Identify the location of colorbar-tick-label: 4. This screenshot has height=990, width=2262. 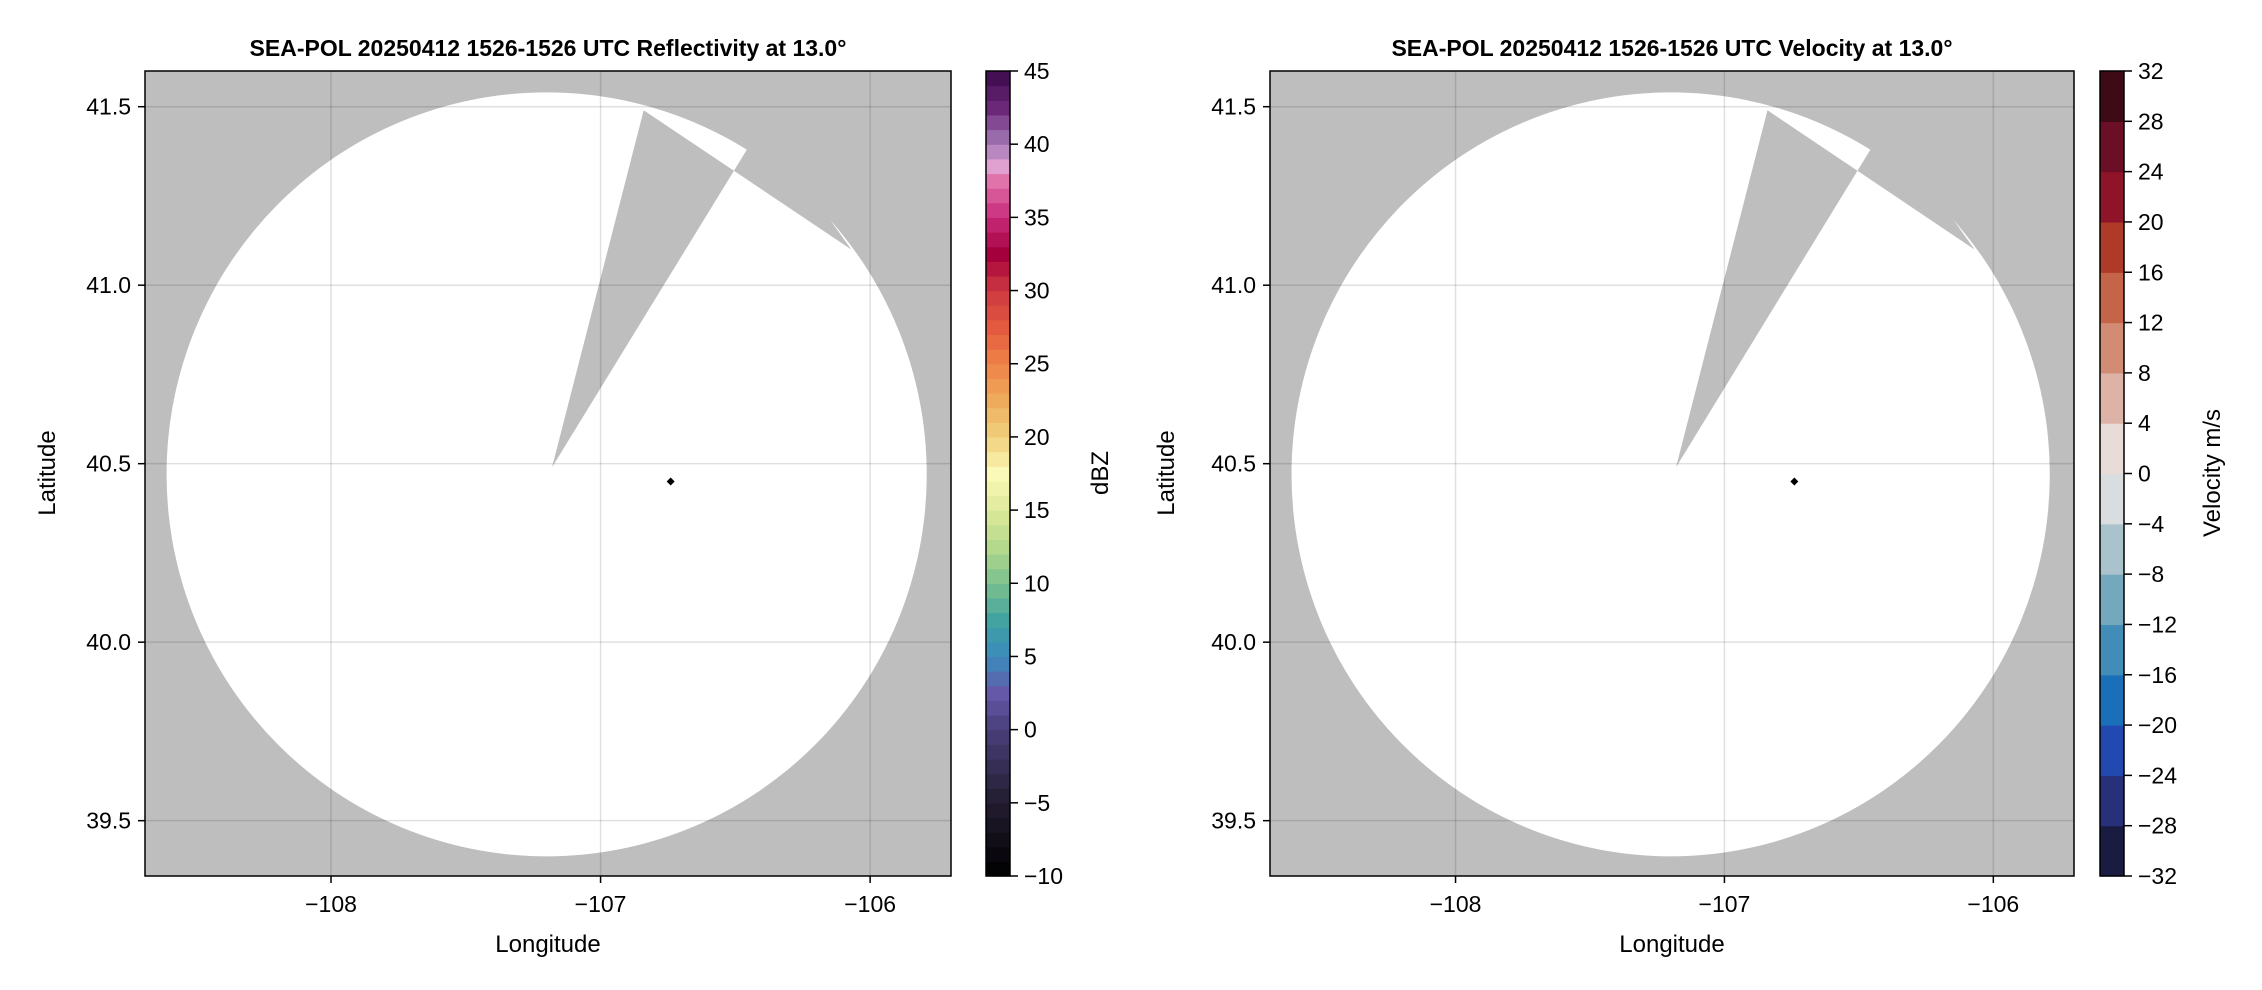
(2144, 423).